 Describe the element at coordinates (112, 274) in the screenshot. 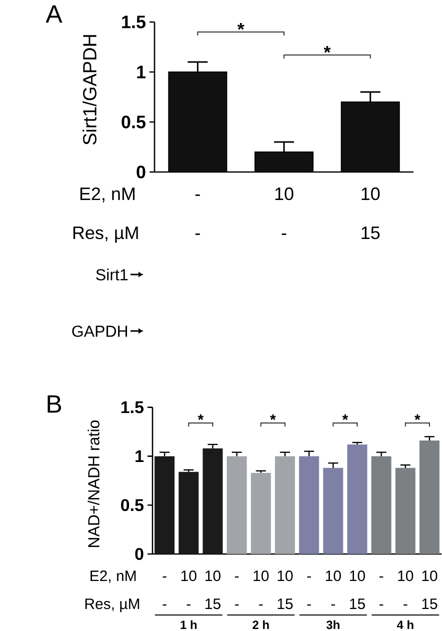

I see `text: Sirt1` at that location.